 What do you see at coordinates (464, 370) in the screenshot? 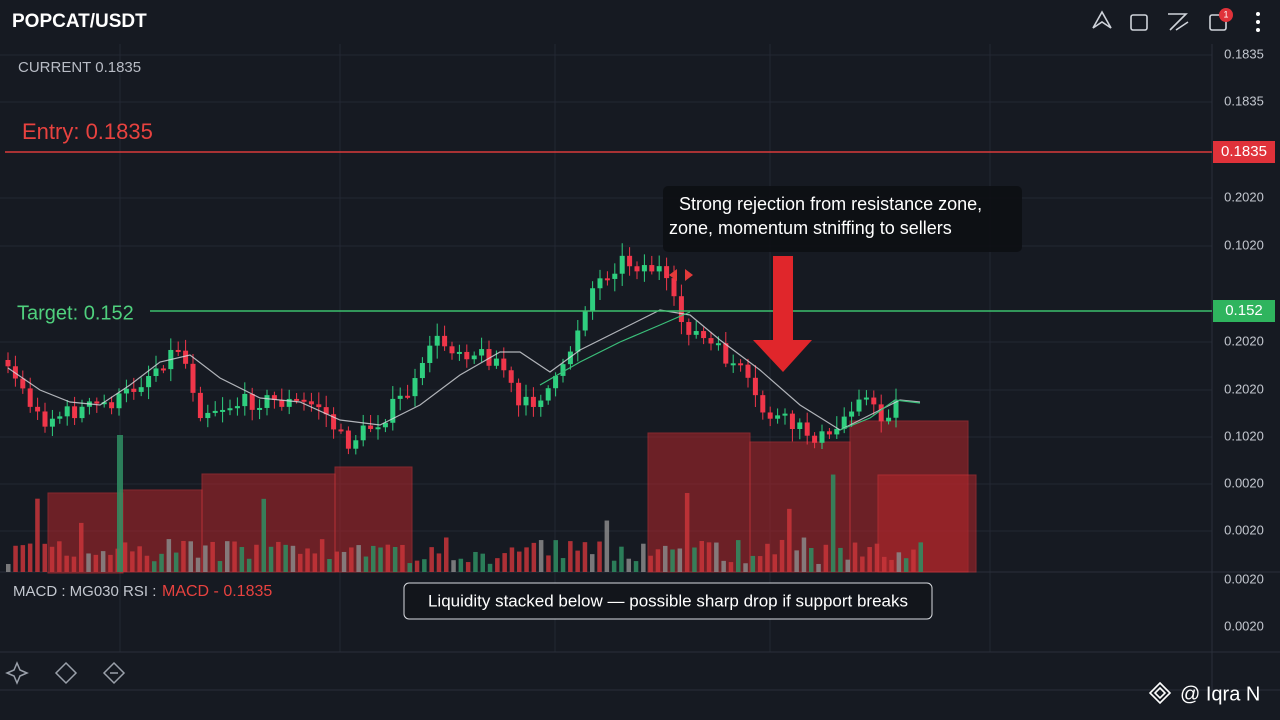
I see `moving-average` at bounding box center [464, 370].